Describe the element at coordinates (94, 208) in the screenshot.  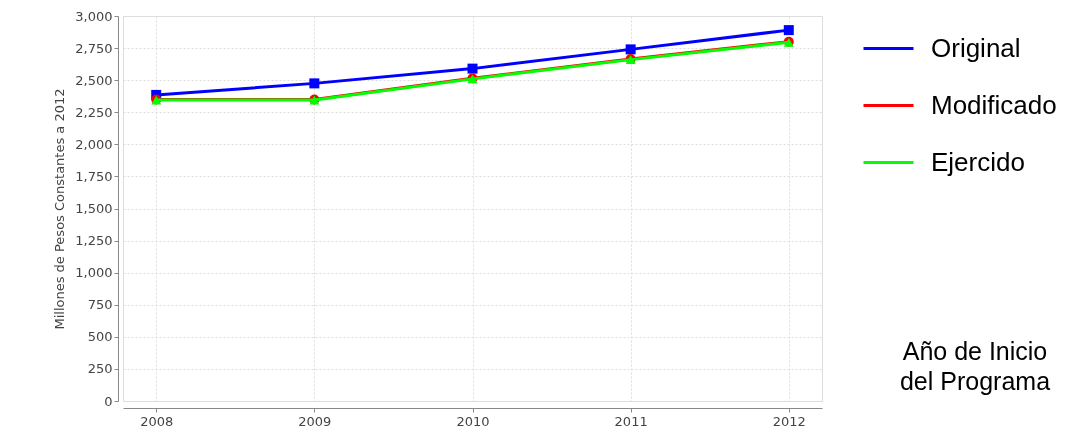
I see `y-tick-label: 1,500` at that location.